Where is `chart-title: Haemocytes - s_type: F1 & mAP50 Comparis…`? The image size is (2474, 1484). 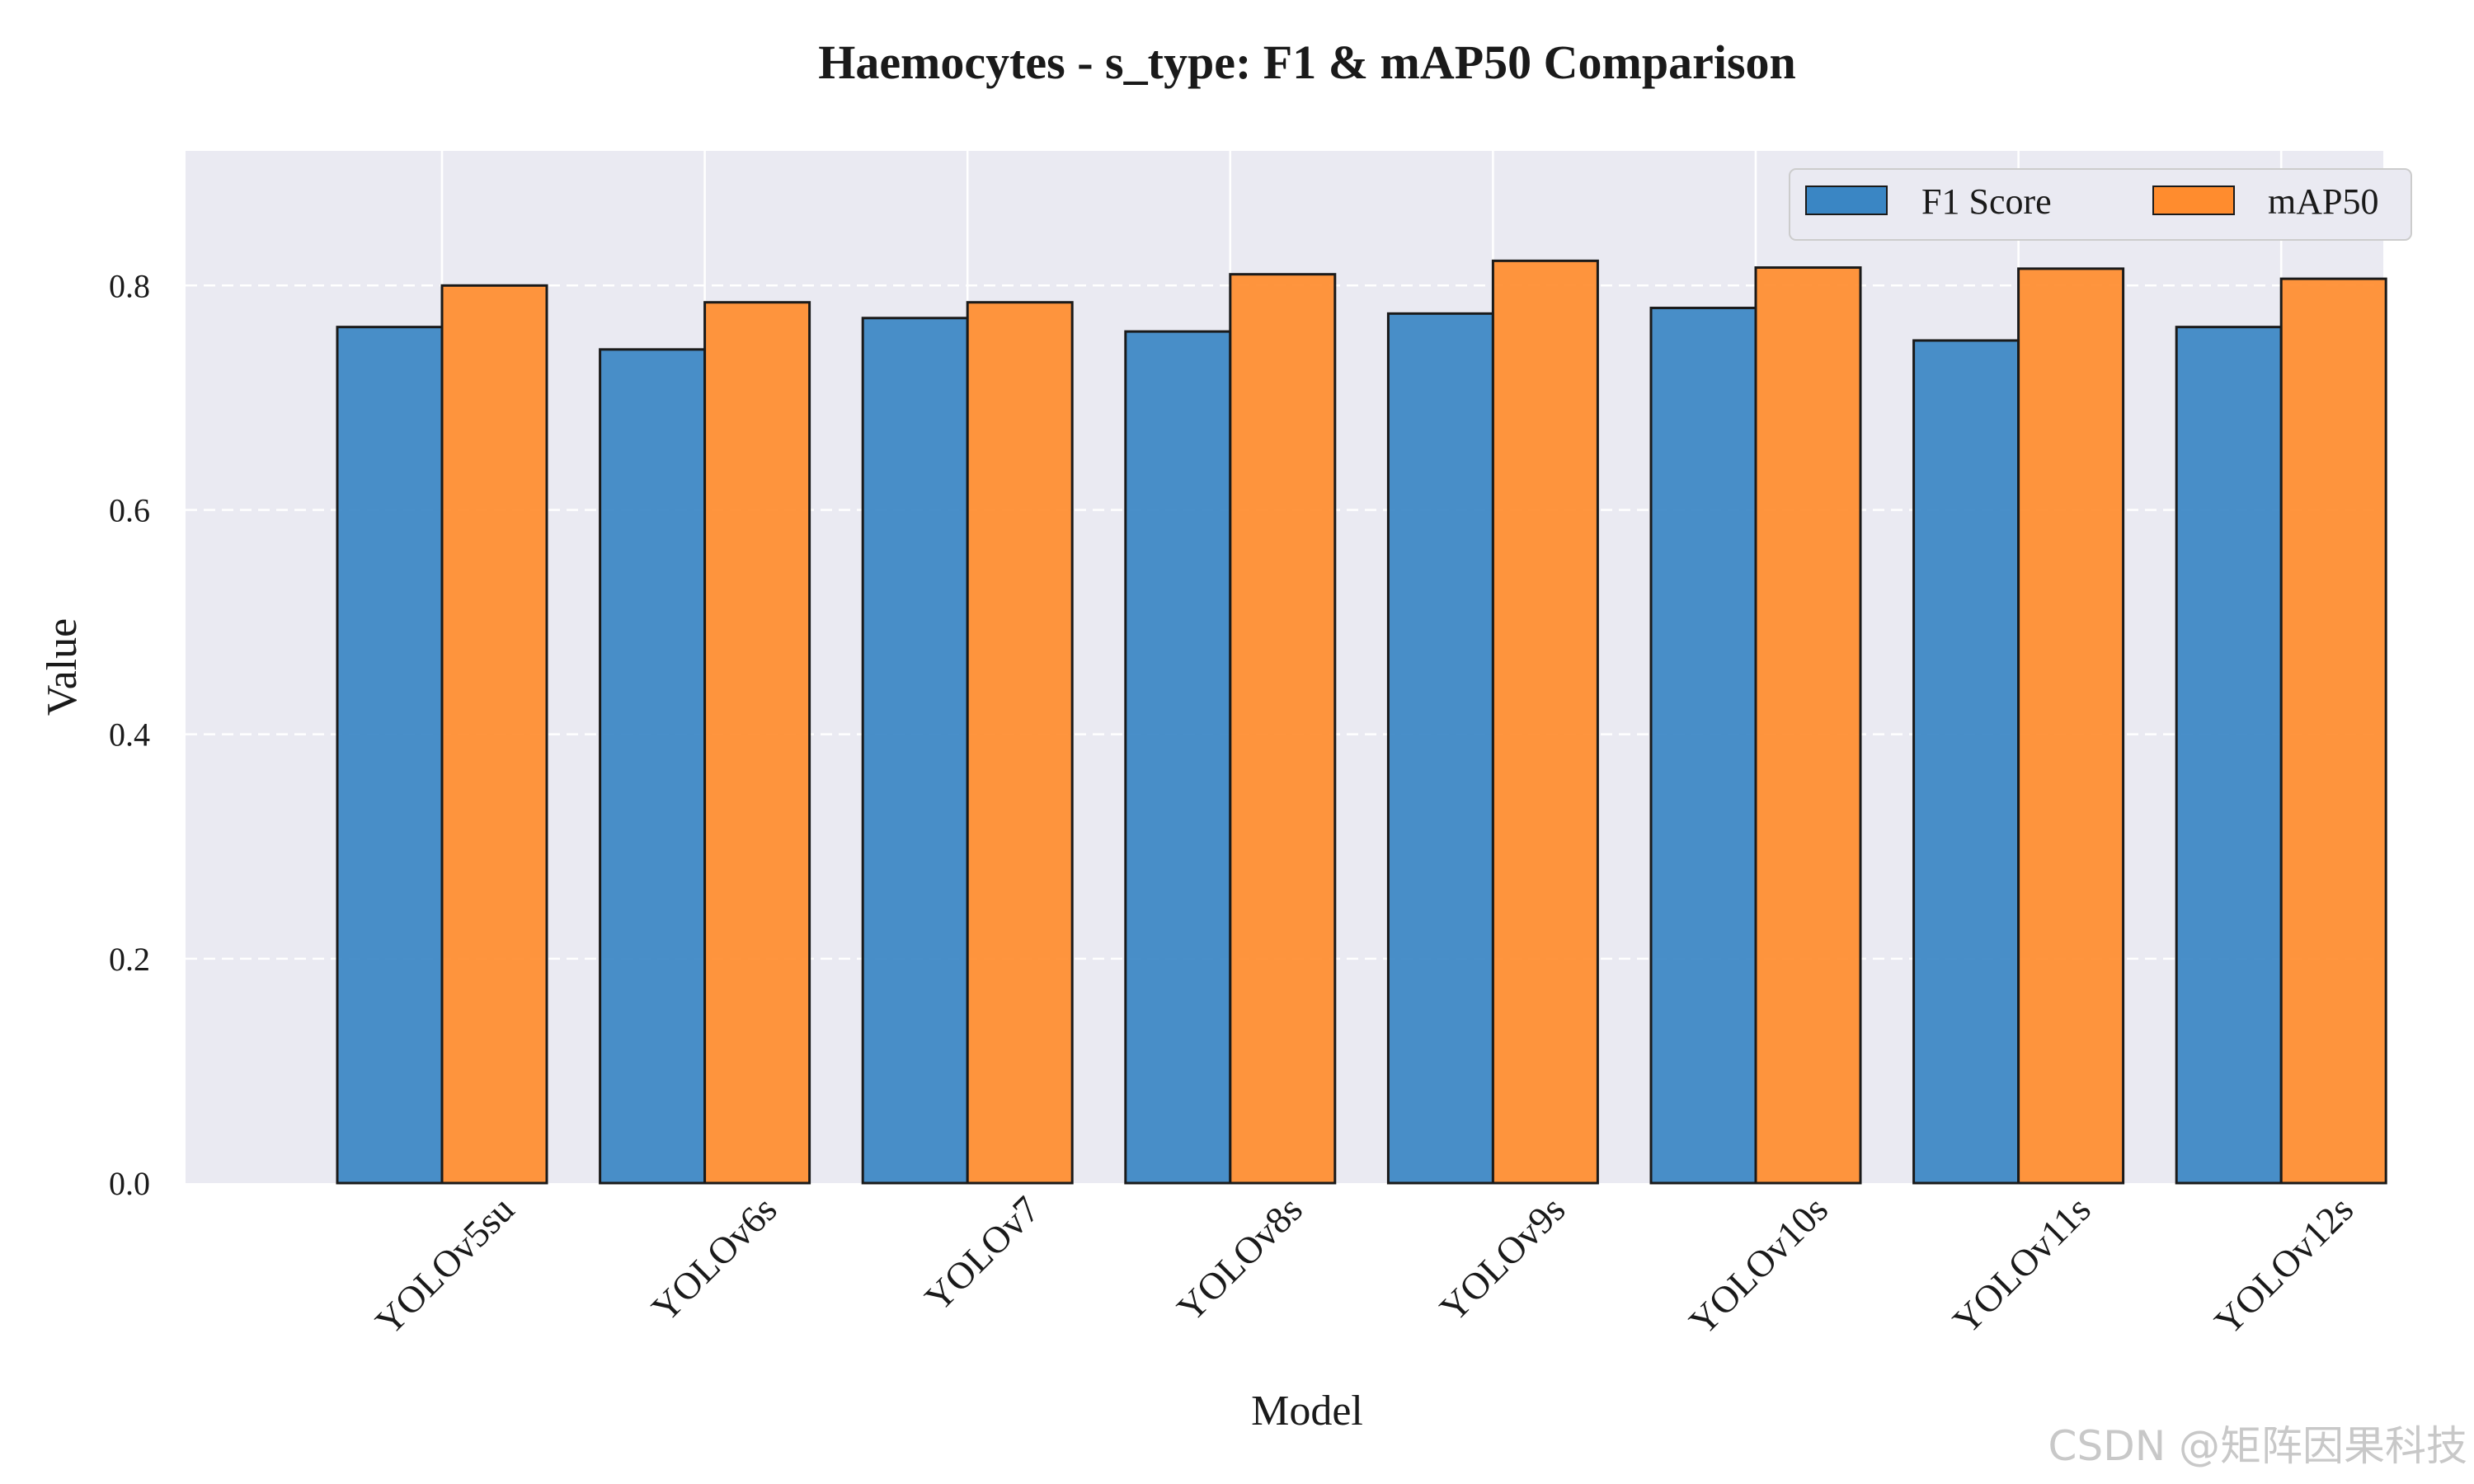 chart-title: Haemocytes - s_type: F1 & mAP50 Comparis… is located at coordinates (1307, 62).